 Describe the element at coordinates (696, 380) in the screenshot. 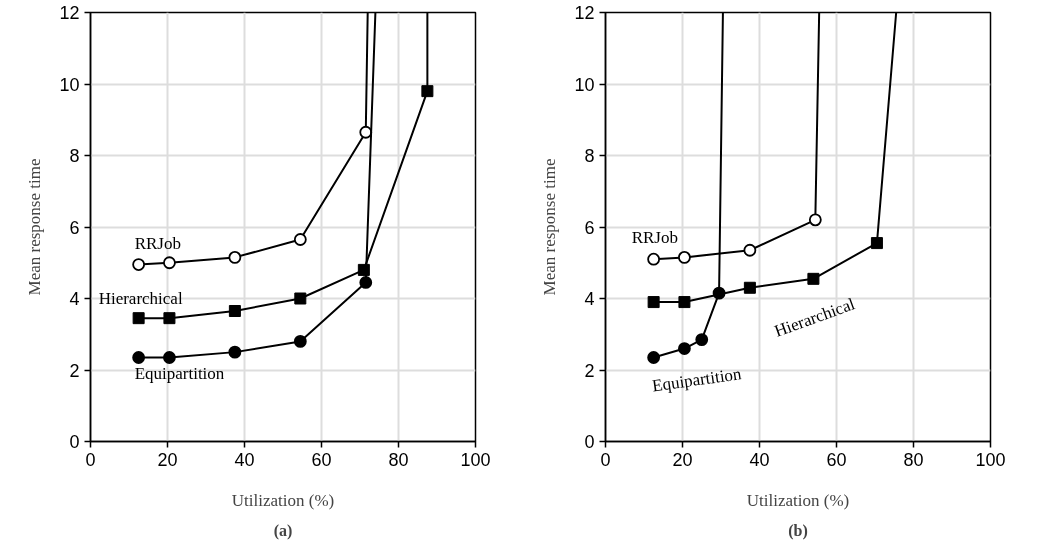

I see `text: Equipartition` at that location.